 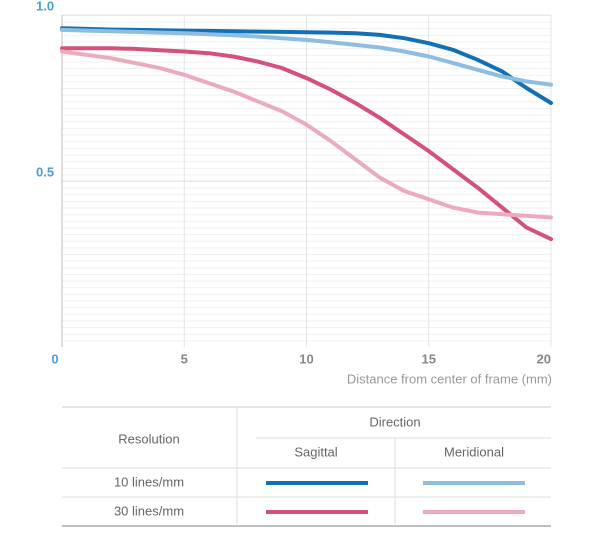 What do you see at coordinates (149, 481) in the screenshot?
I see `row-label: 10 lines/mm` at bounding box center [149, 481].